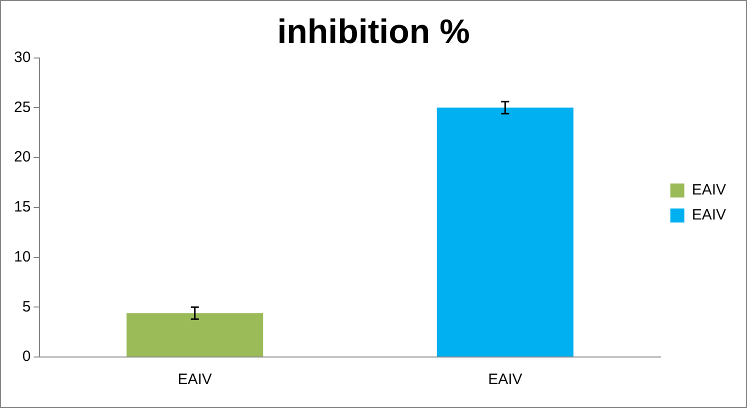 This screenshot has width=747, height=408. Describe the element at coordinates (22, 57) in the screenshot. I see `y-tick-label: 30` at that location.